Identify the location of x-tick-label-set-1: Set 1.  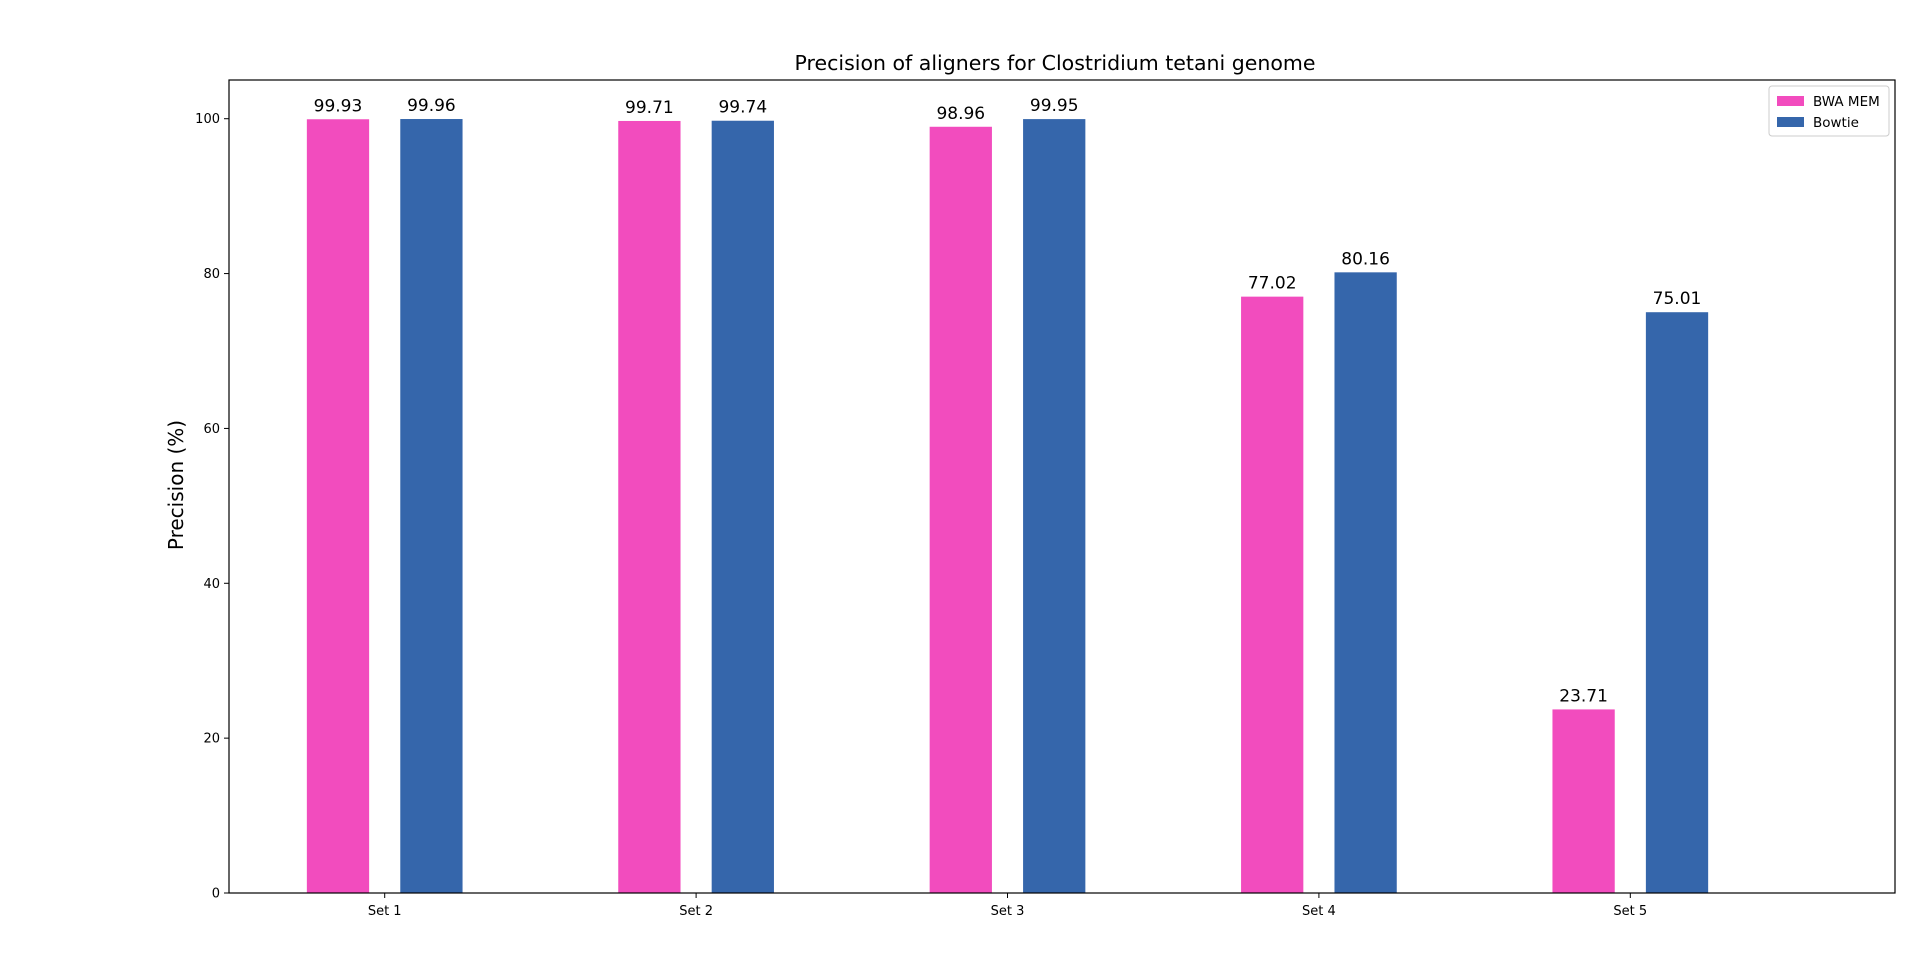
(385, 911).